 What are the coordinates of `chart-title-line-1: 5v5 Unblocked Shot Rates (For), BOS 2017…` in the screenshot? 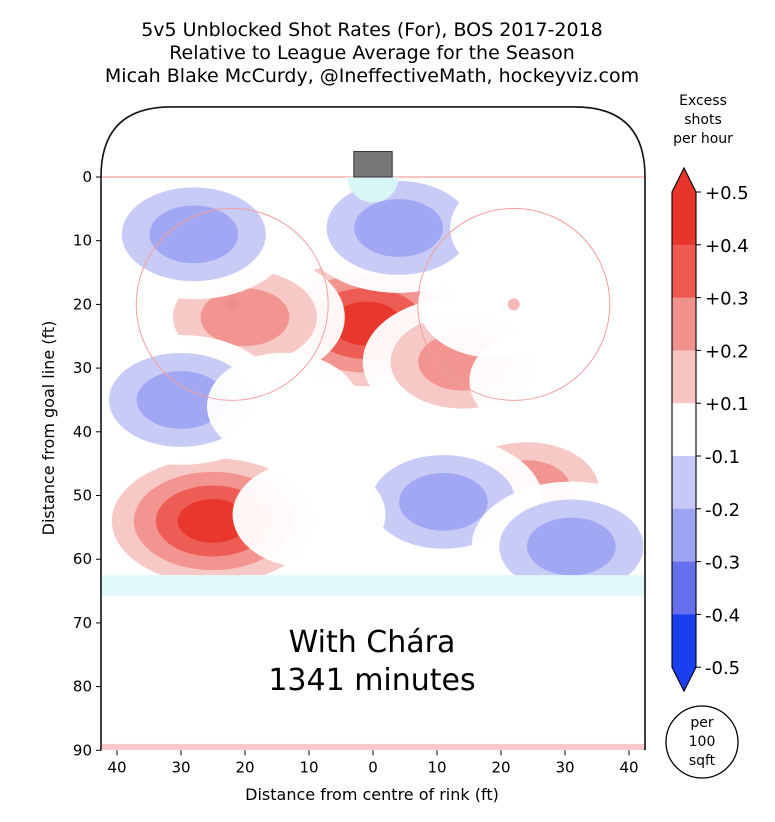 It's located at (372, 30).